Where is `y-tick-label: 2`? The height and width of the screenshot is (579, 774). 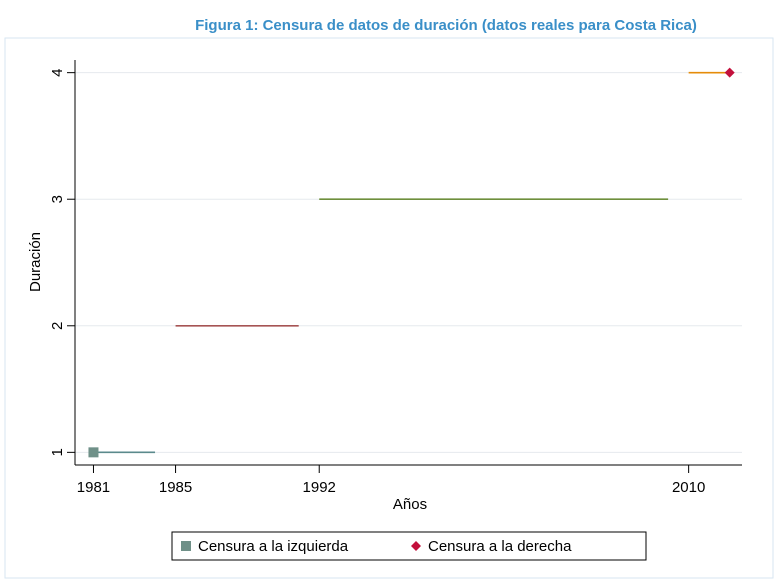
y-tick-label: 2 is located at coordinates (57, 326).